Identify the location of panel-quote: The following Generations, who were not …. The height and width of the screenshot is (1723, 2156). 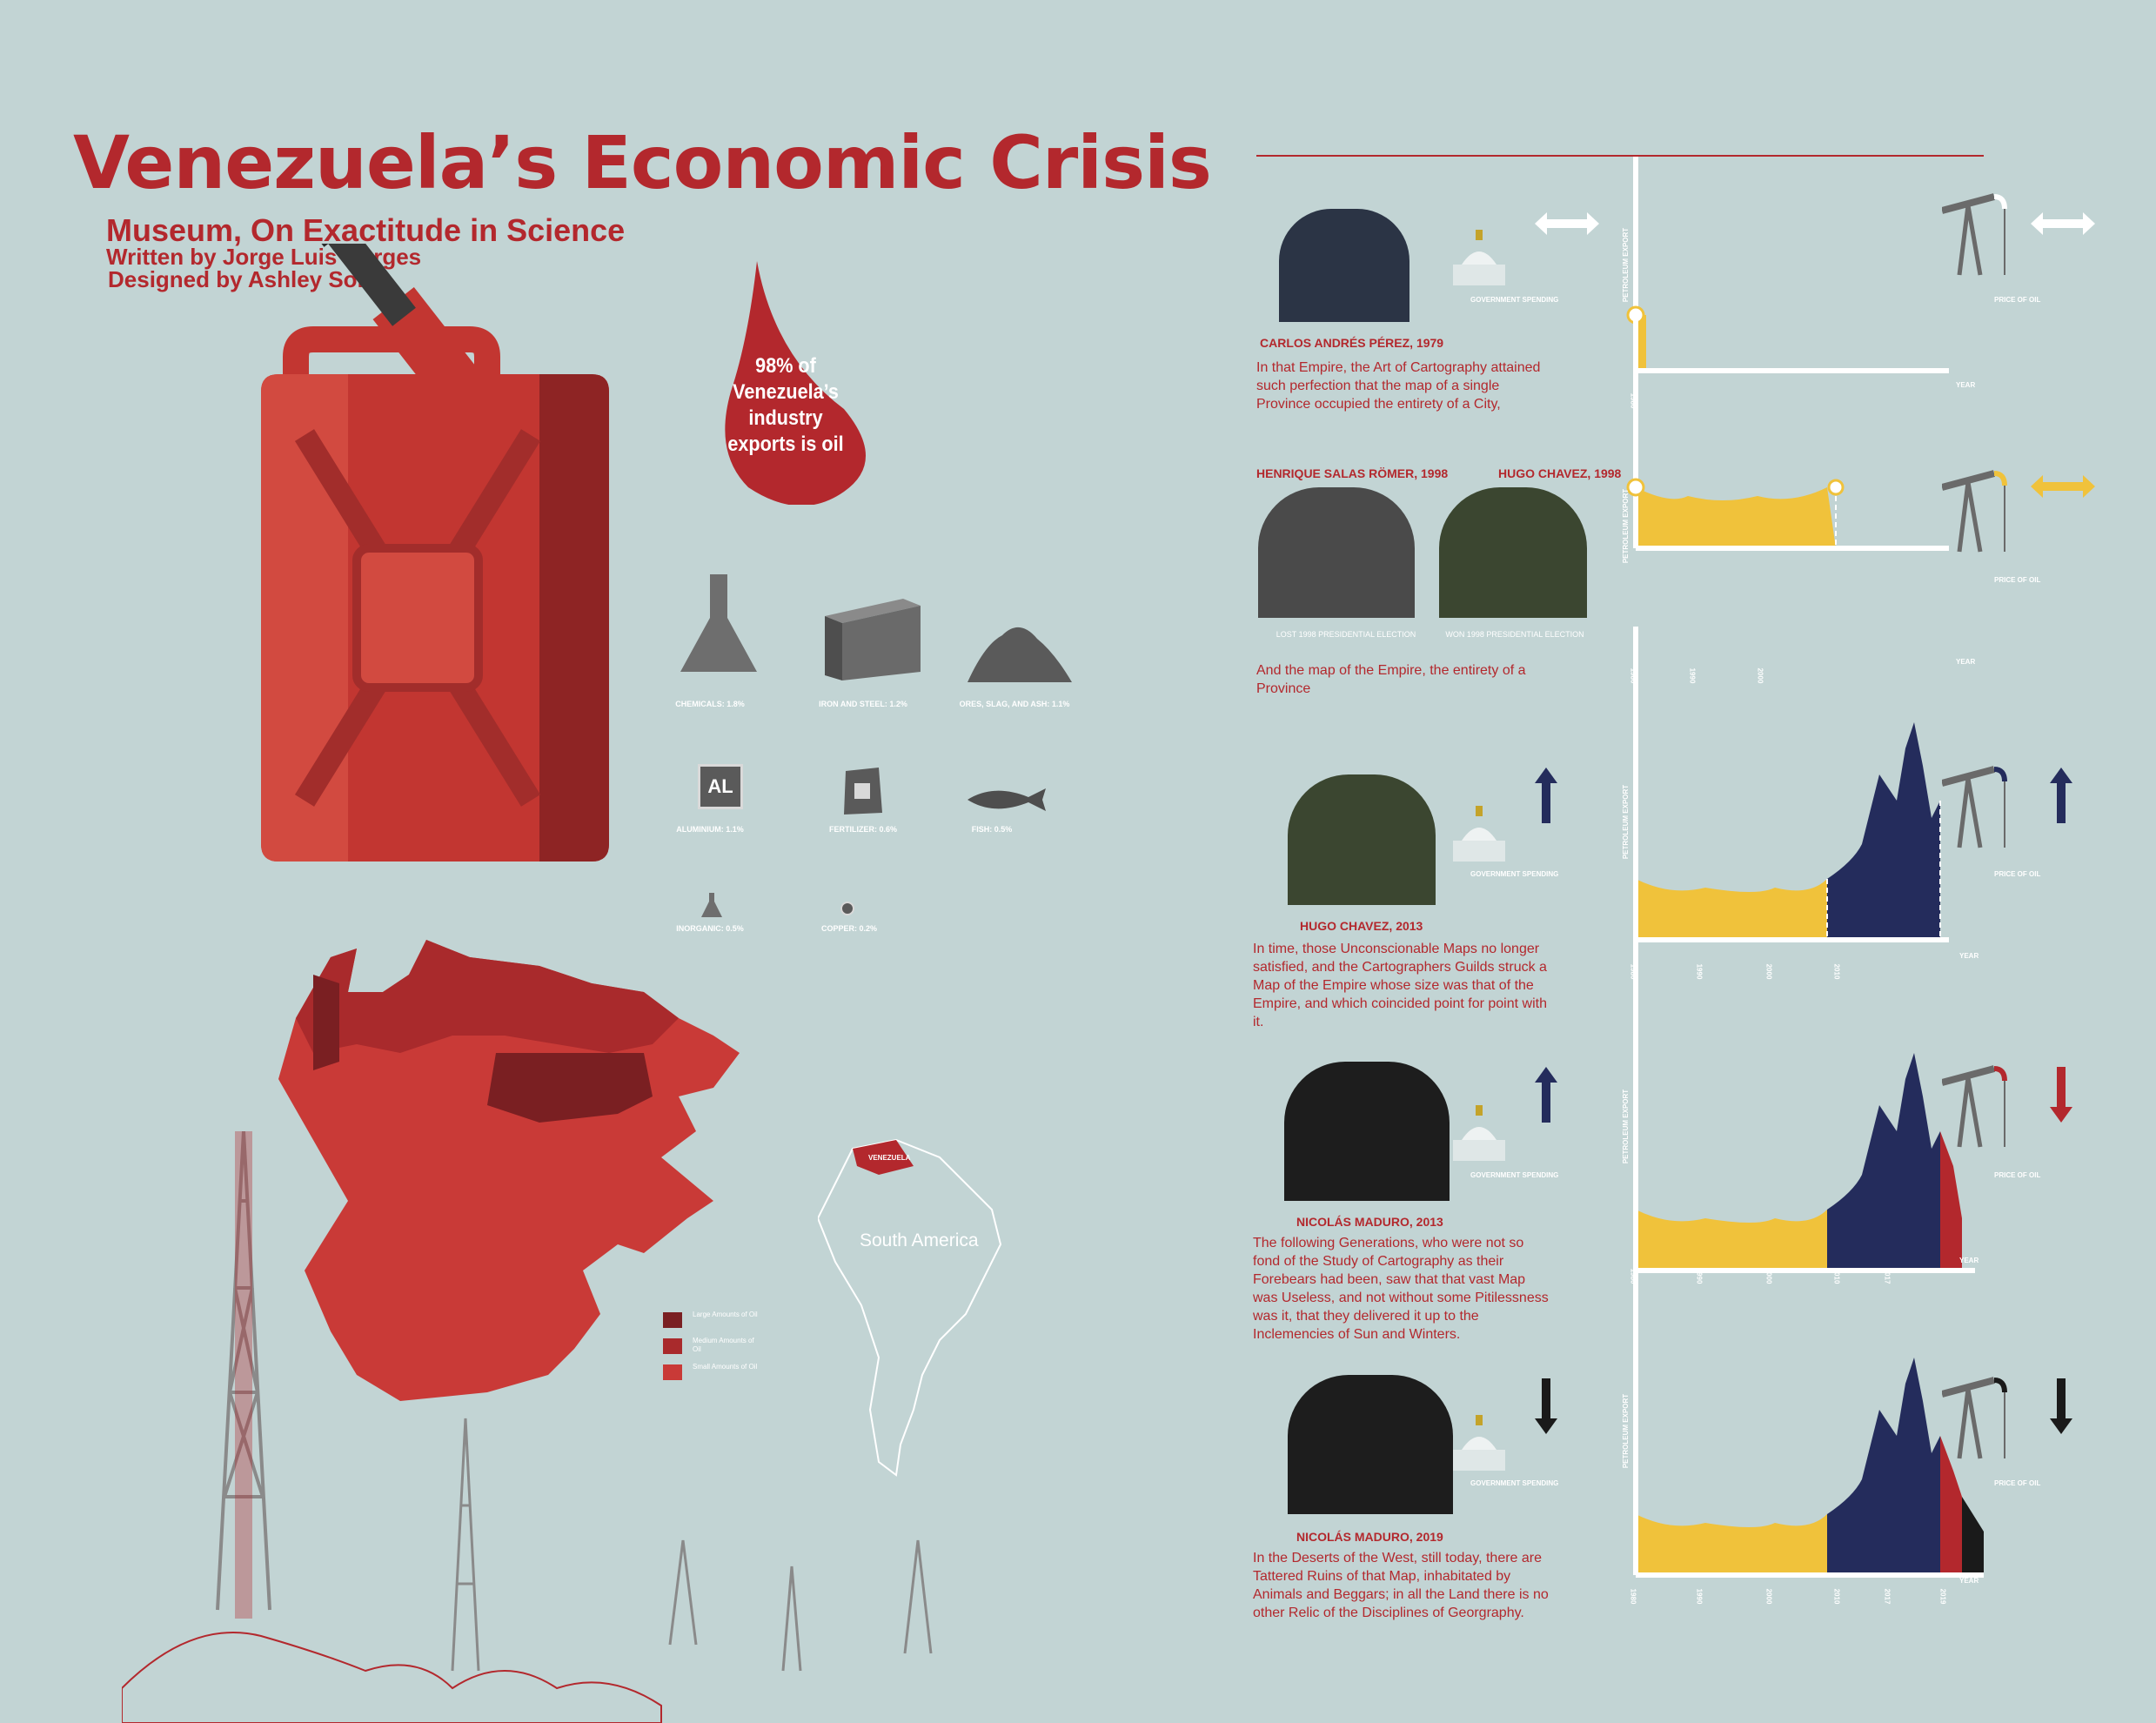
(1401, 1289).